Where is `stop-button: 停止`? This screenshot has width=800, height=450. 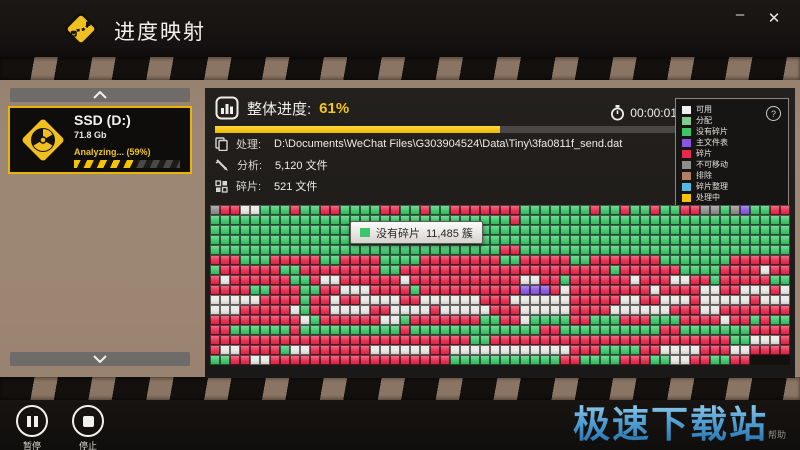
stop-button: 停止 is located at coordinates (88, 427).